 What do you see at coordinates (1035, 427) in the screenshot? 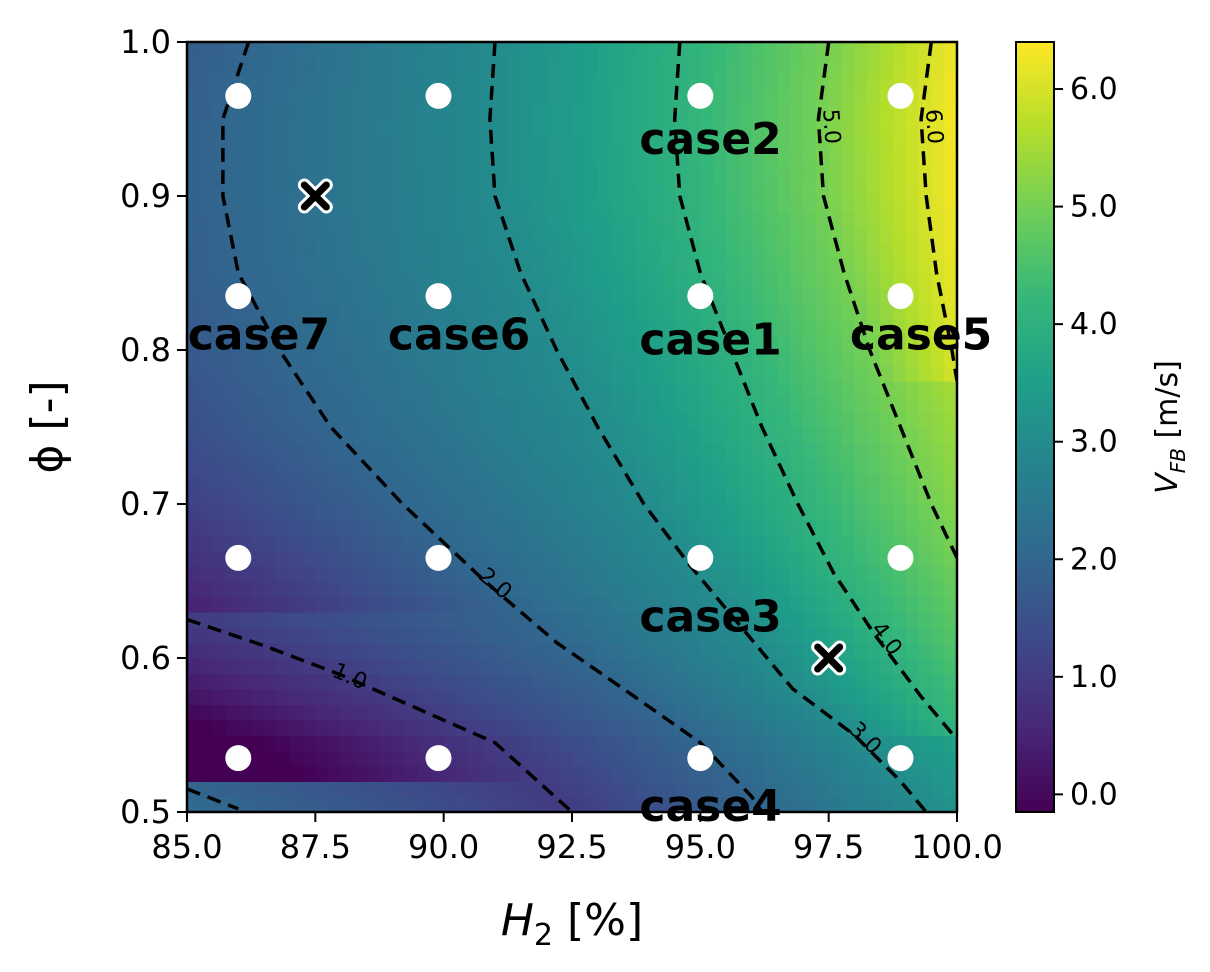
I see `colorbar-gradient` at bounding box center [1035, 427].